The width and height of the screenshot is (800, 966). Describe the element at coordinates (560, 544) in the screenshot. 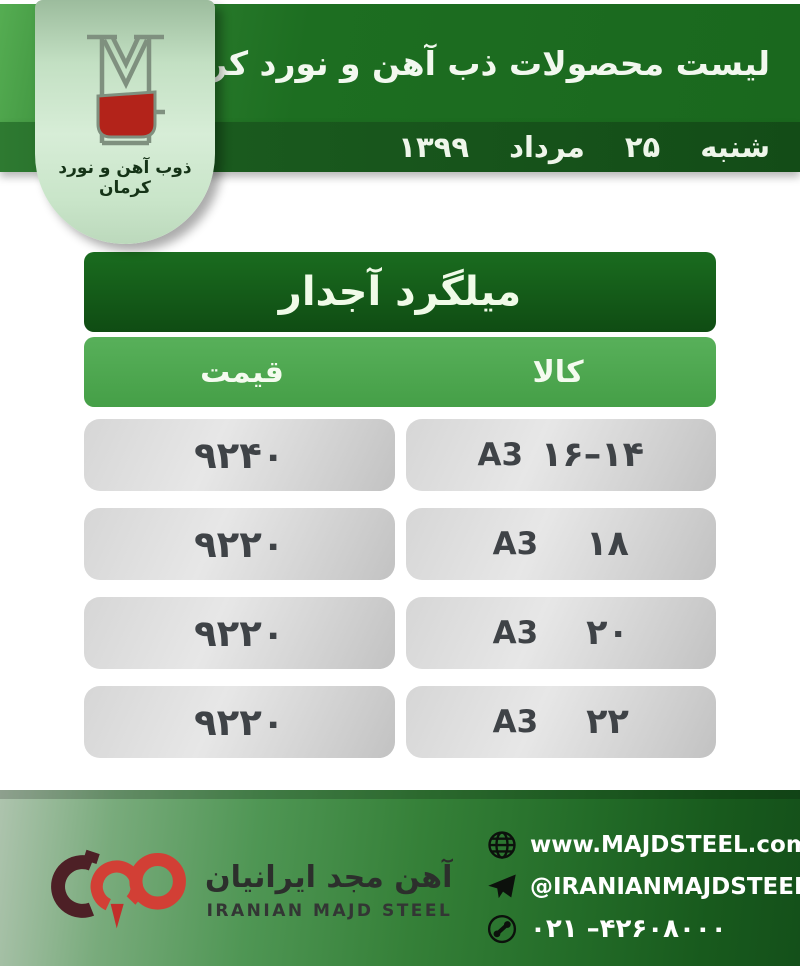

I see `product-cell: A3 ۱۸` at that location.